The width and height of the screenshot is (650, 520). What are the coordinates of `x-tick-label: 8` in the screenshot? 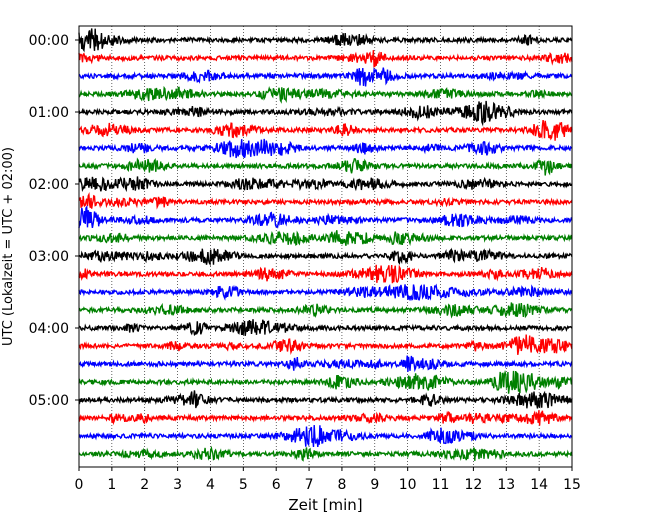 It's located at (341, 485).